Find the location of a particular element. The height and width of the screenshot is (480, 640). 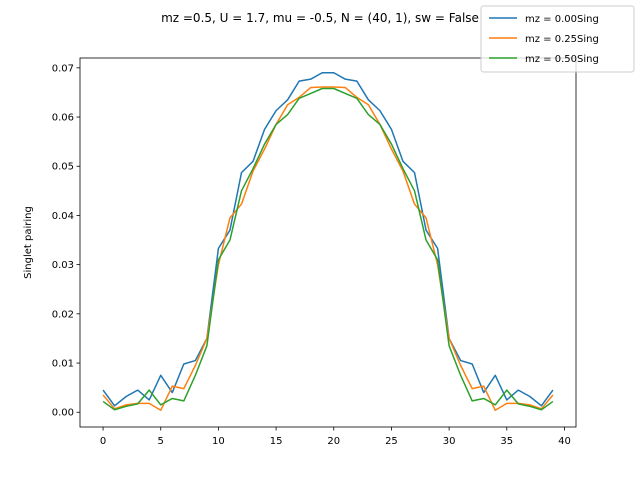

y-axis: 0.00 0.01 0.02 0.03 0.04 0.05 0.06 0.07 is located at coordinates (66, 241).